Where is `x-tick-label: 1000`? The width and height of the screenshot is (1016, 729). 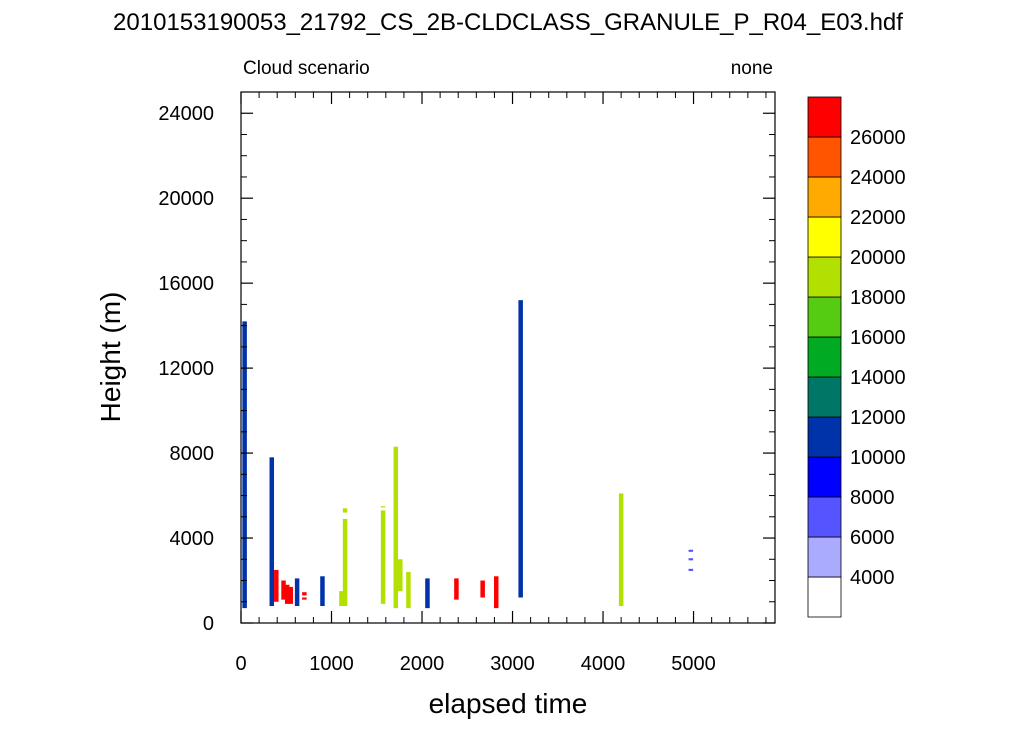 x-tick-label: 1000 is located at coordinates (331, 664).